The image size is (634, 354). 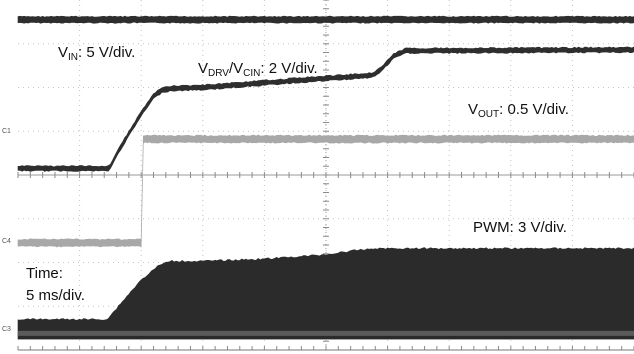 I want to click on vin-label: VIN: 5 V/div., so click(x=97, y=53).